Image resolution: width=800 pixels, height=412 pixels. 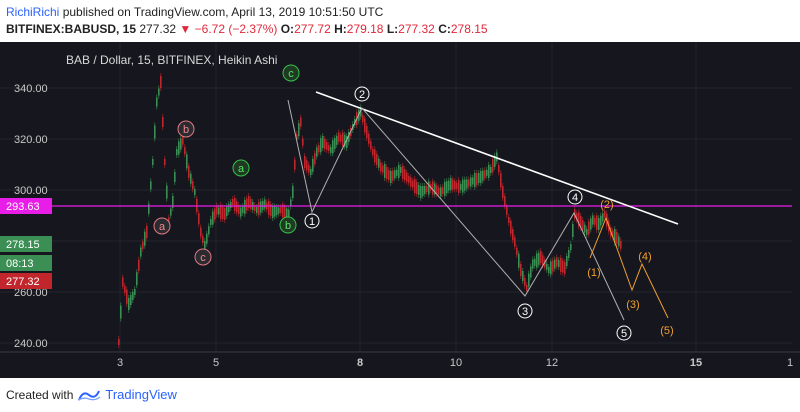 What do you see at coordinates (696, 363) in the screenshot?
I see `time-tick: 15` at bounding box center [696, 363].